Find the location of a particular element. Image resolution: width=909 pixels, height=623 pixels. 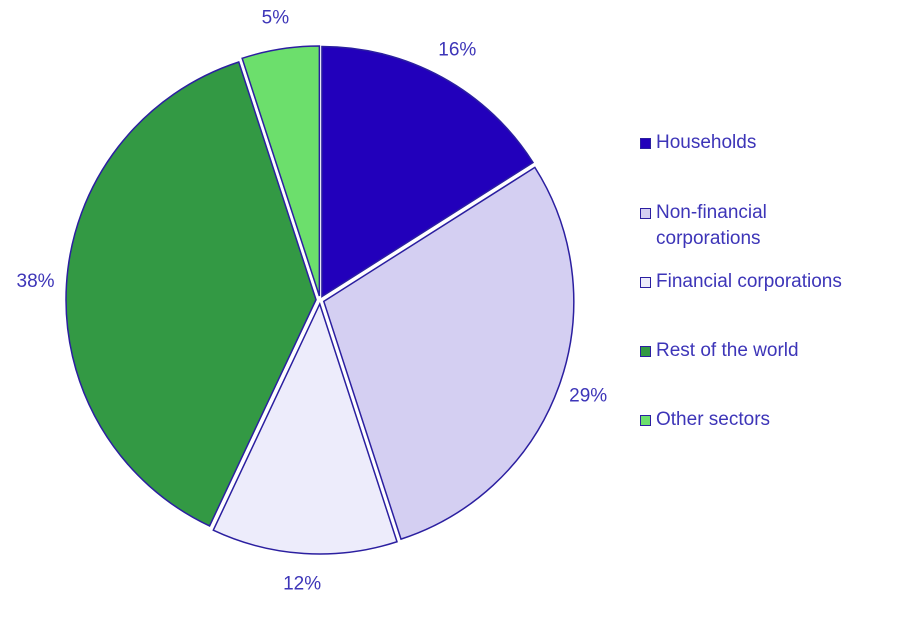

legend-label-households: Households is located at coordinates (706, 142).